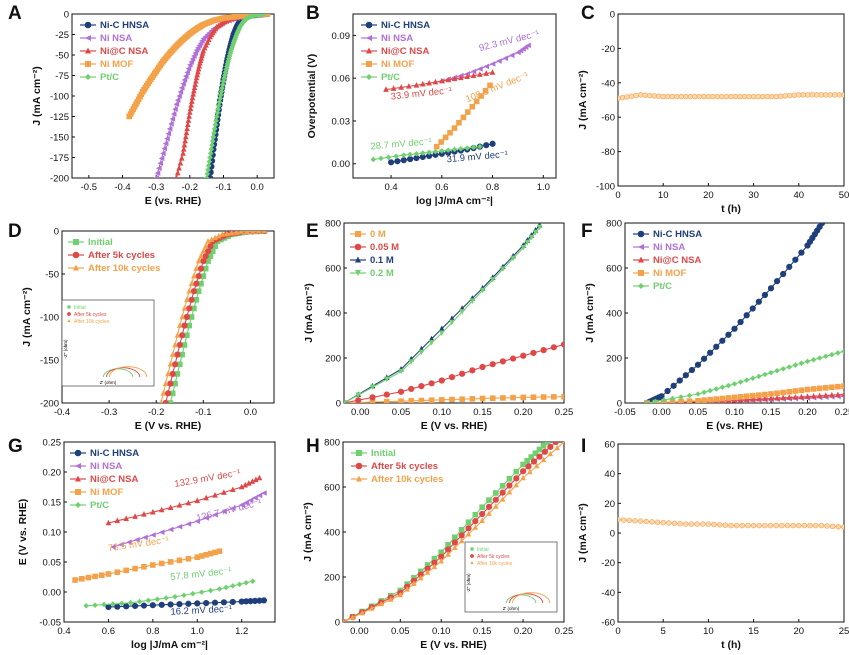 The width and height of the screenshot is (849, 655). I want to click on inset-curve, so click(118, 373).